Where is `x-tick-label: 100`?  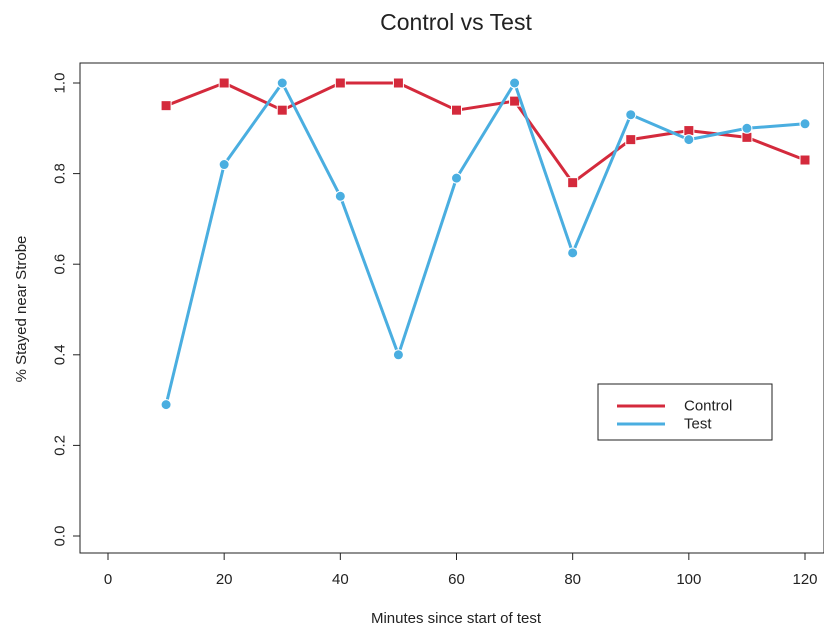
x-tick-label: 100 is located at coordinates (688, 579).